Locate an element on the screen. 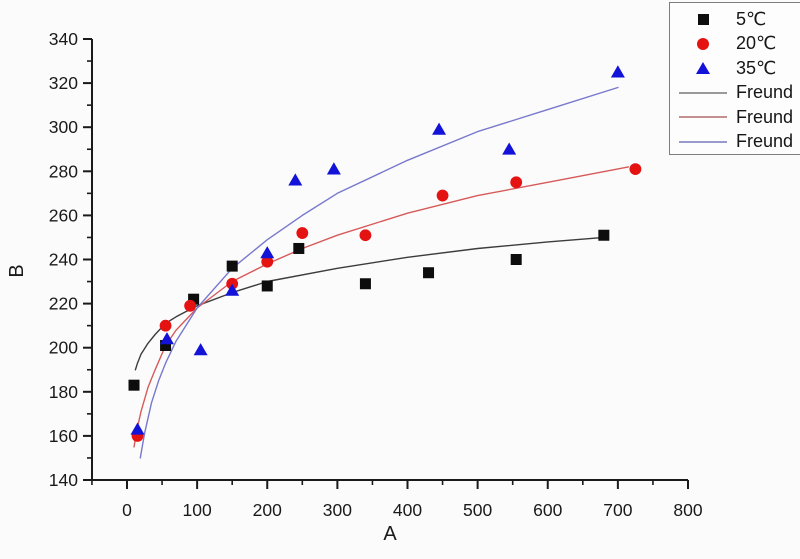 The height and width of the screenshot is (559, 800). x-tick-label: 500 is located at coordinates (477, 510).